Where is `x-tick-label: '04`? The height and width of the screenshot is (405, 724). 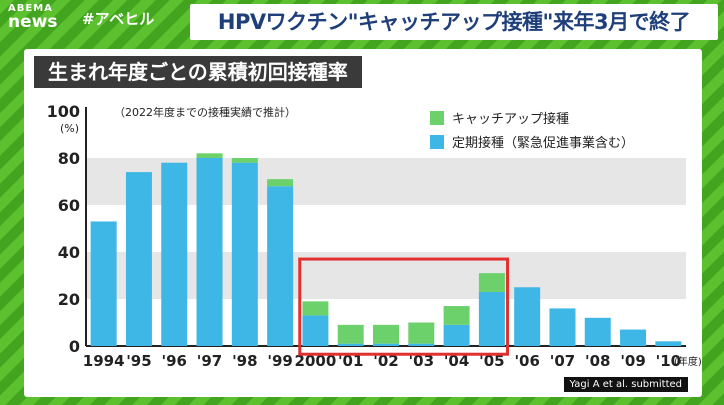 x-tick-label: '04 is located at coordinates (456, 361).